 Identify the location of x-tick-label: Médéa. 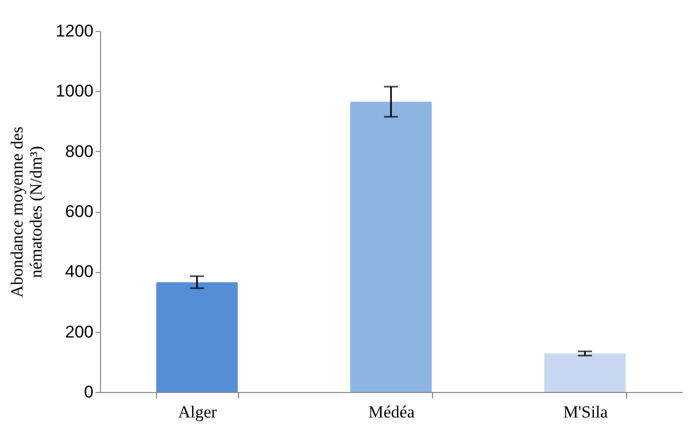
(392, 412).